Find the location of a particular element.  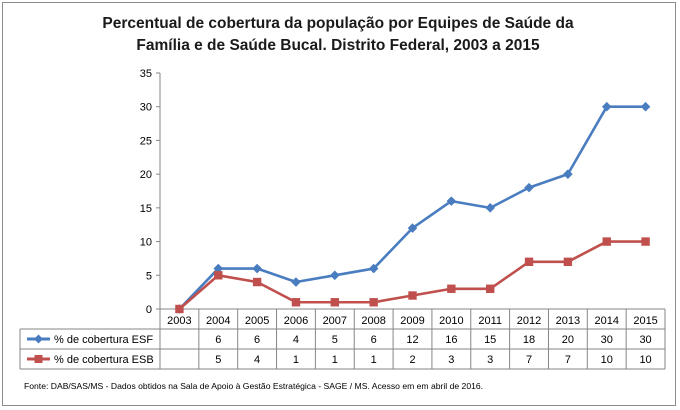

y-tick-label: 35 is located at coordinates (146, 74).